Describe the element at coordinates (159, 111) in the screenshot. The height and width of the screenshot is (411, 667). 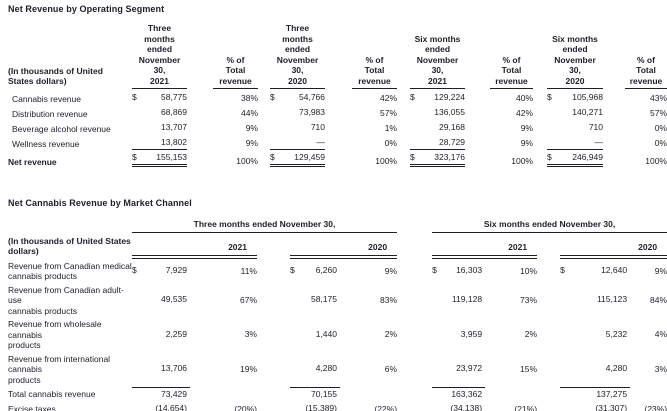
I see `amount-cell: 68,869` at that location.